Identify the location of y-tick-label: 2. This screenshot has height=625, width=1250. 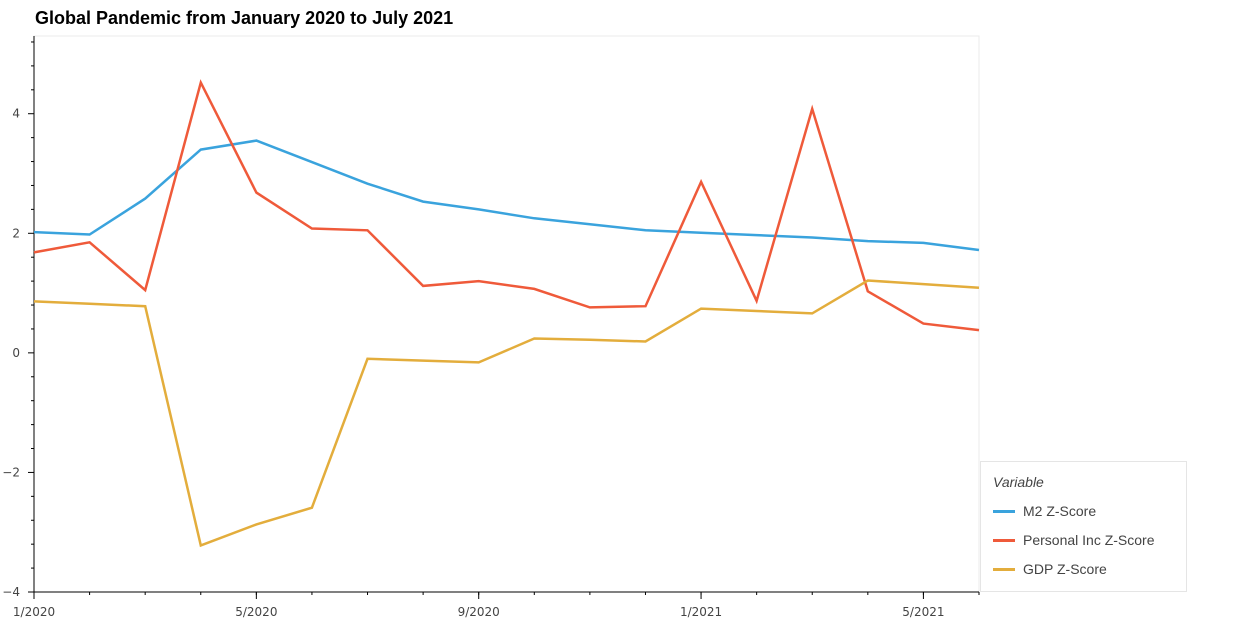
(16, 233).